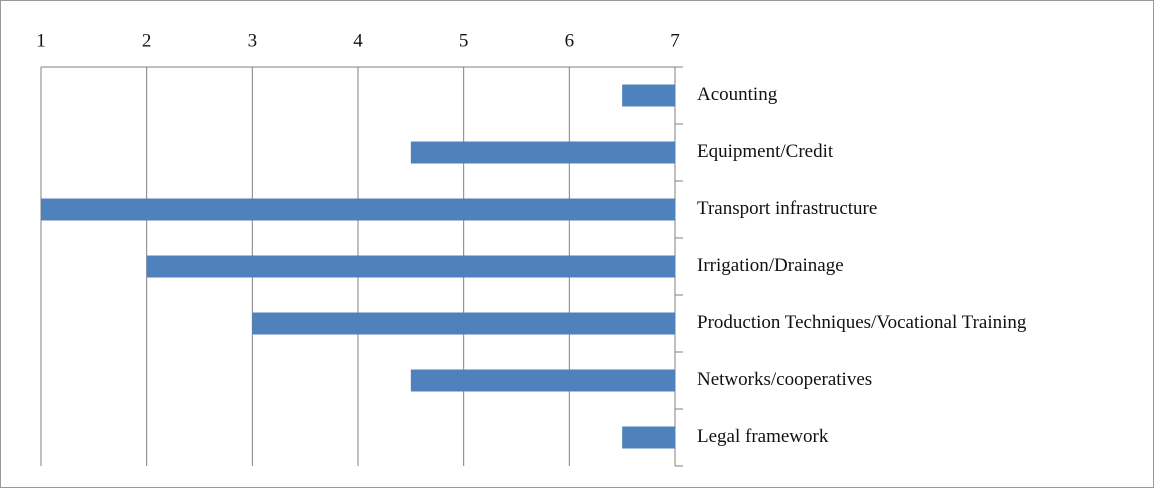  I want to click on category-label: Legal framework, so click(763, 436).